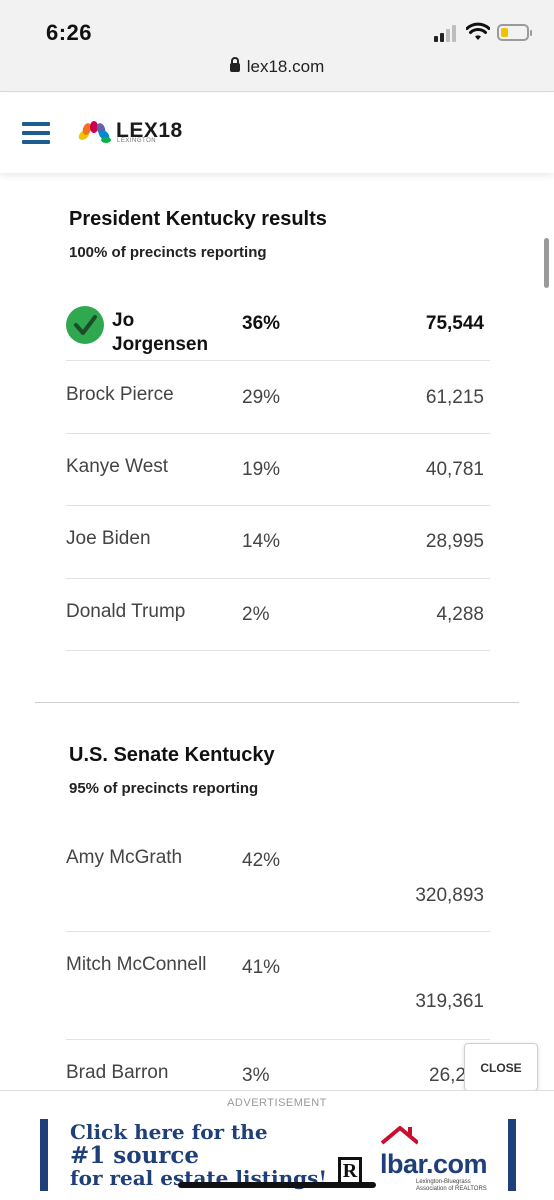 Image resolution: width=554 pixels, height=1200 pixels. What do you see at coordinates (160, 332) in the screenshot?
I see `candidate-name: Jo Jorgensen` at bounding box center [160, 332].